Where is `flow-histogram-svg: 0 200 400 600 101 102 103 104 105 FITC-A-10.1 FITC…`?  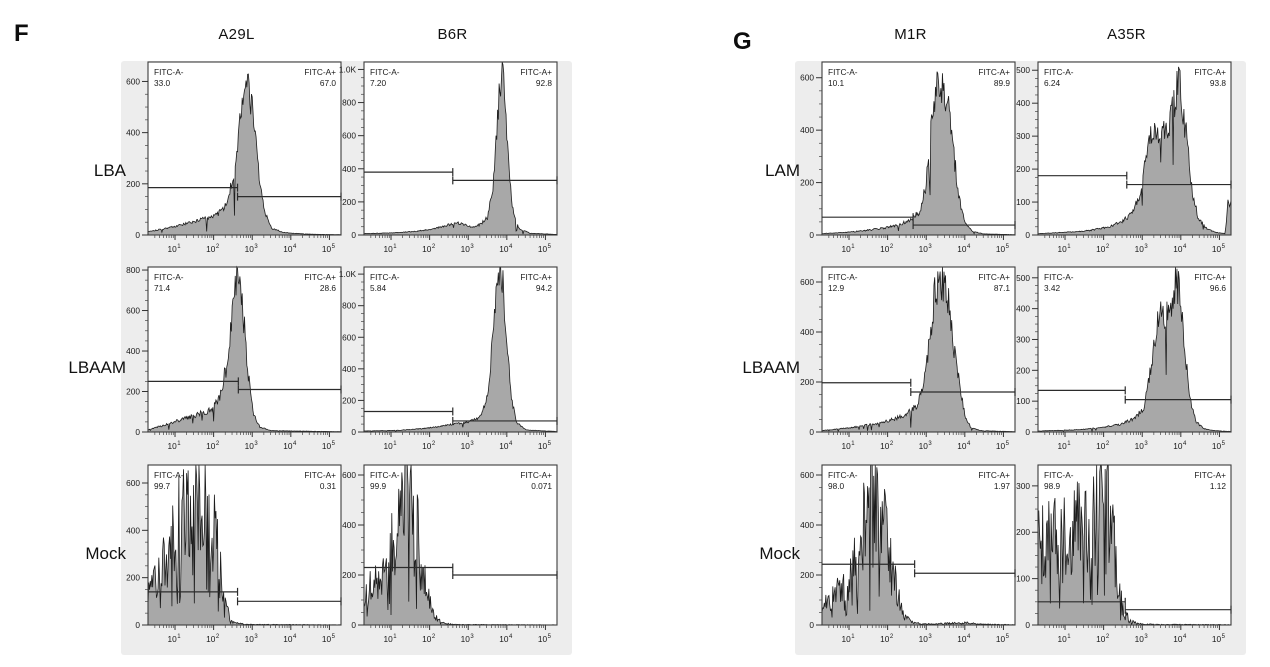
flow-histogram-svg: 0 200 400 600 101 102 103 104 105 FITC-A-10.1 FITC… is located at coordinates (908, 157).